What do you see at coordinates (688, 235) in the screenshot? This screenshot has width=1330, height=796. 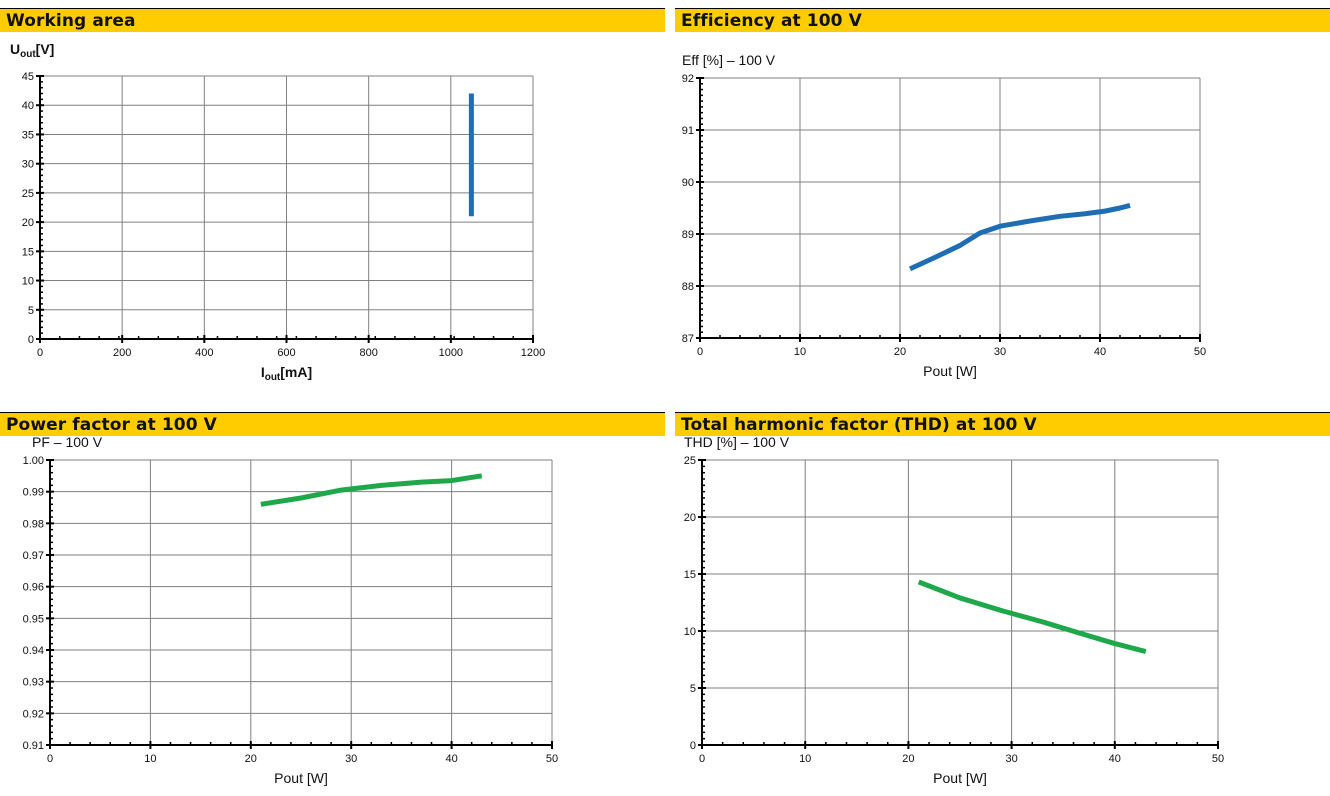 I see `y-tick-label: 89` at bounding box center [688, 235].